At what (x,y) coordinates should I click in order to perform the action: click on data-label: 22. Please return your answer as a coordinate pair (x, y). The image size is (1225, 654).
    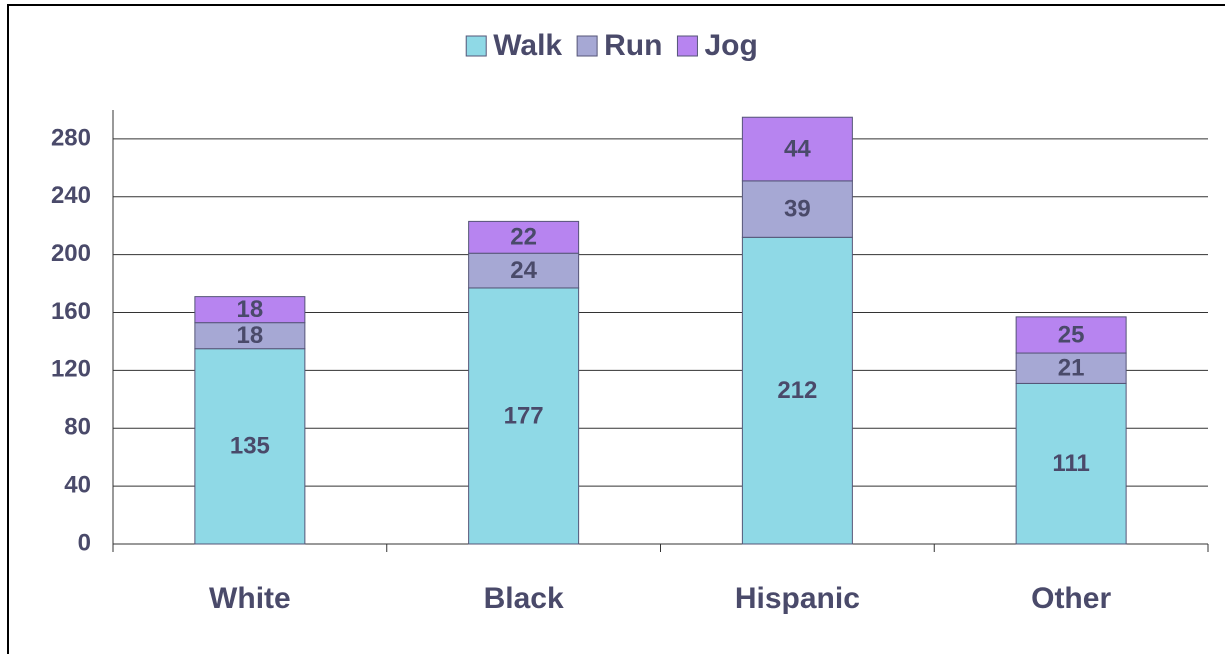
    Looking at the image, I should click on (523, 237).